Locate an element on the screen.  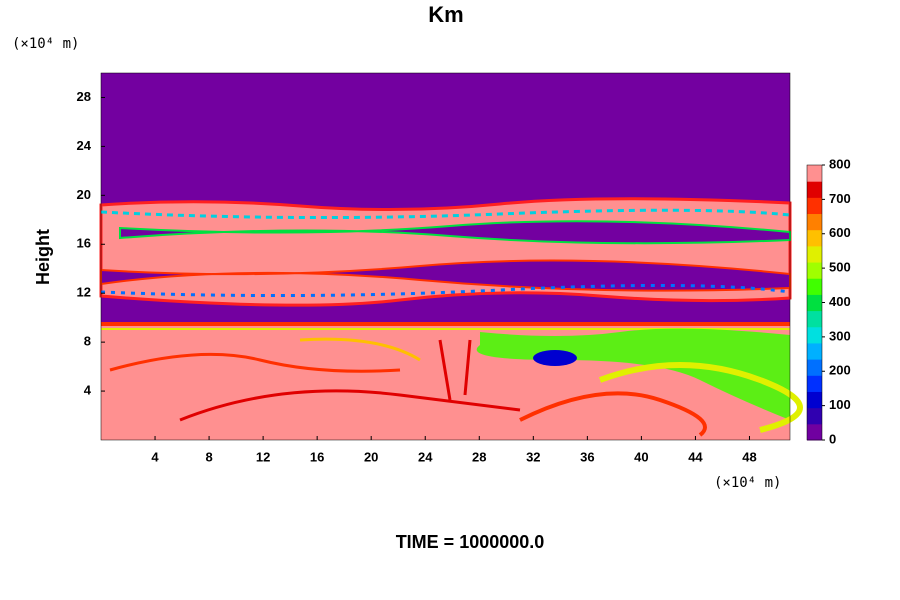
x-tick-label: 48 is located at coordinates (749, 456).